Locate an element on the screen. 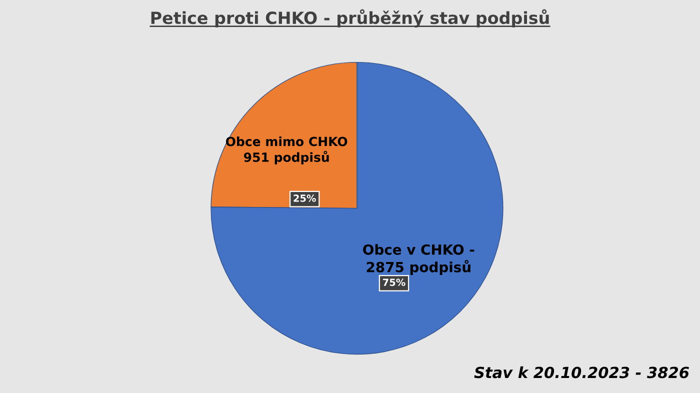  text: 75% is located at coordinates (394, 282).